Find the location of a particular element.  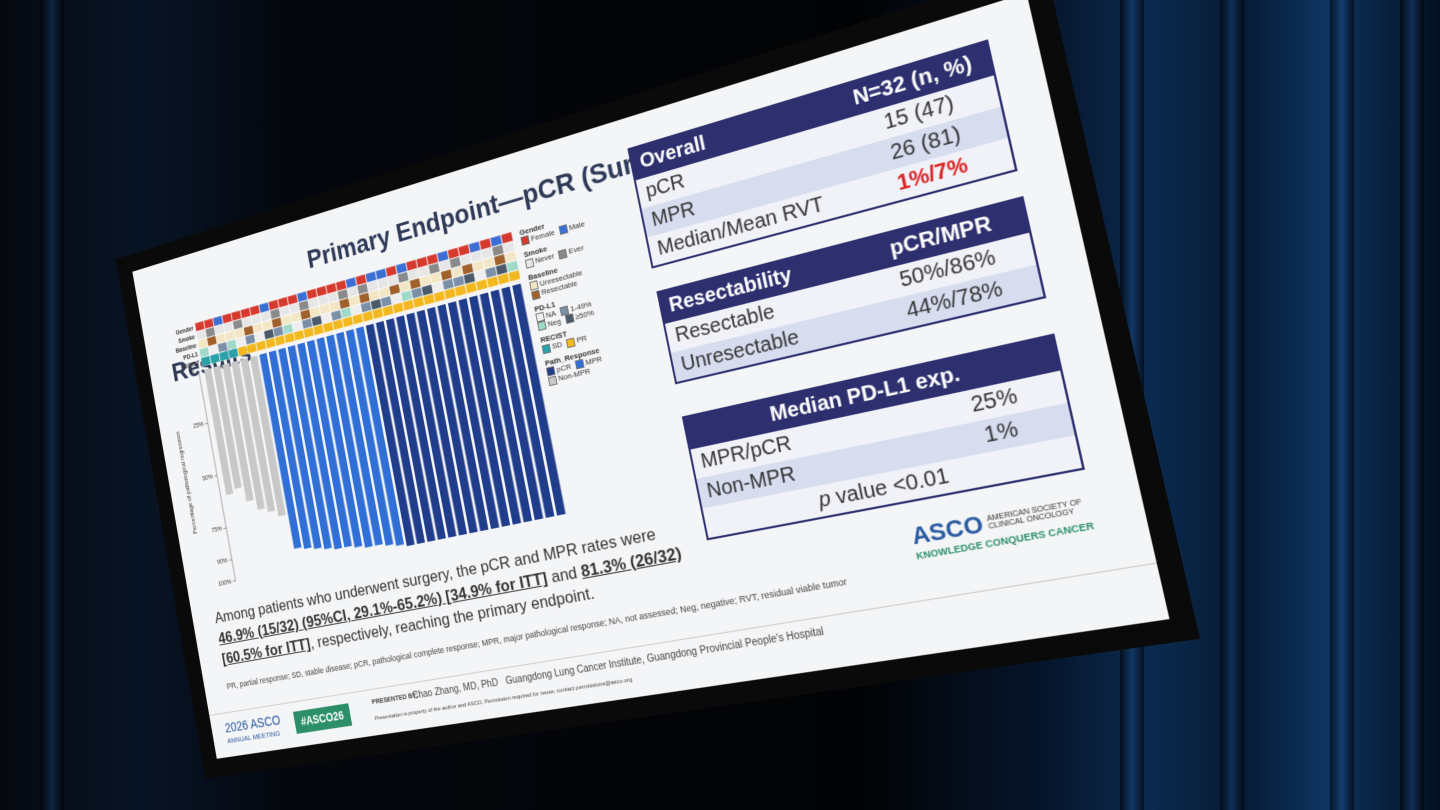

track-label: PD-L1 is located at coordinates (191, 356).